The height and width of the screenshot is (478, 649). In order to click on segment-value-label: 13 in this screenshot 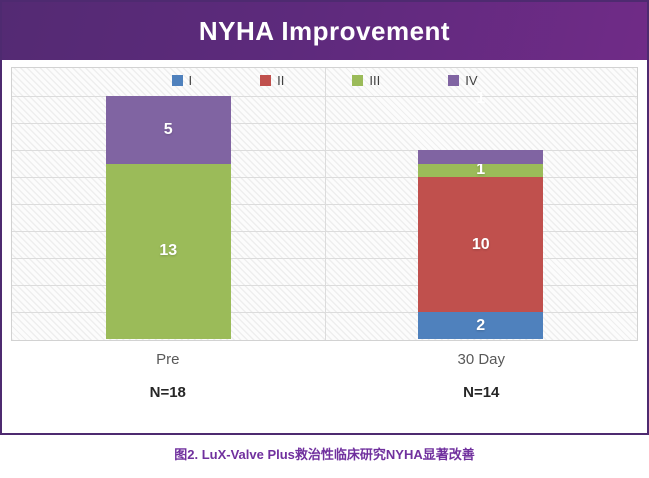, I will do `click(168, 251)`.